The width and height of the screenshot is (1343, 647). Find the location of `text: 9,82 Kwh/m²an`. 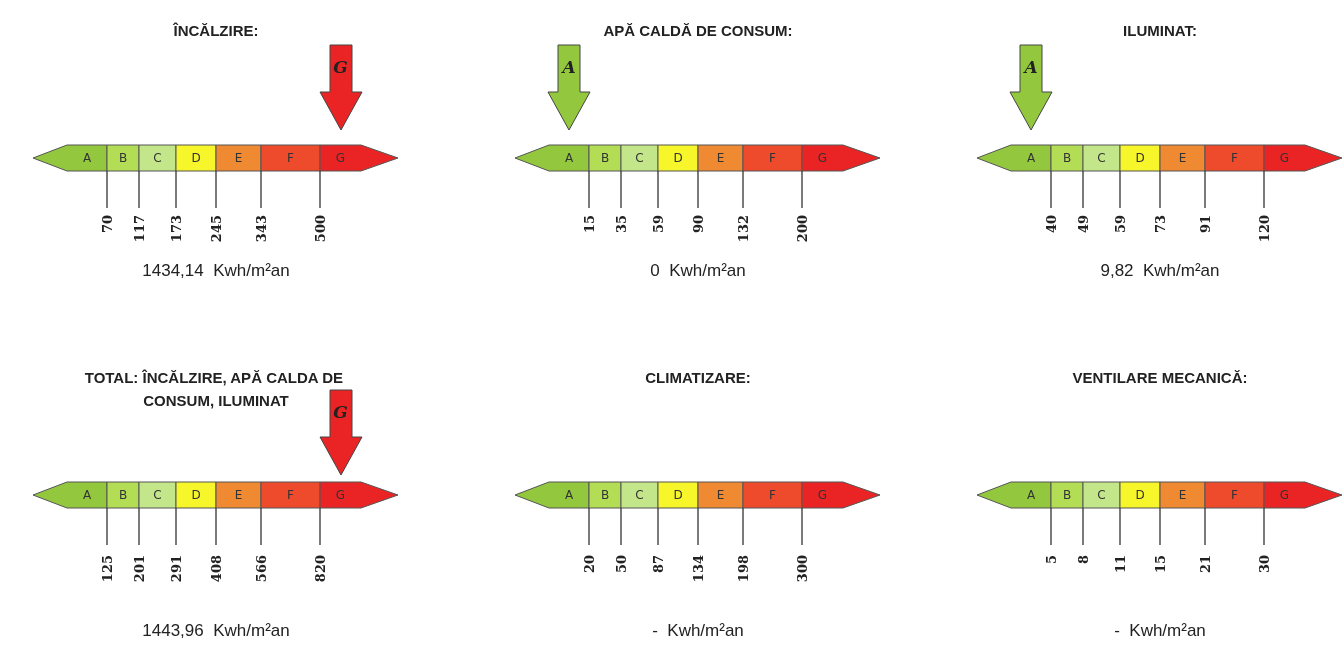

text: 9,82 Kwh/m²an is located at coordinates (1160, 270).